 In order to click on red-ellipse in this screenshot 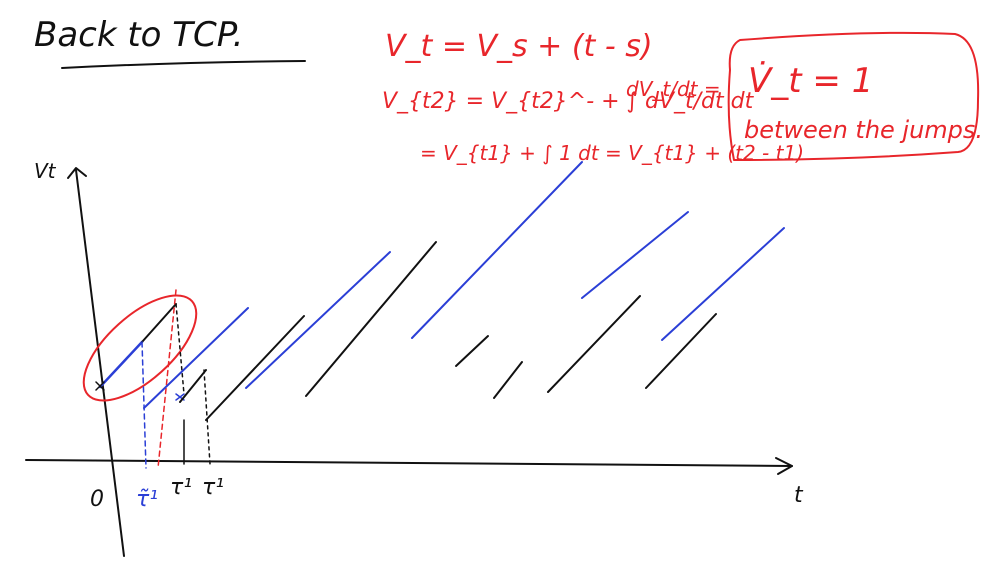, I will do `click(140, 348)`.